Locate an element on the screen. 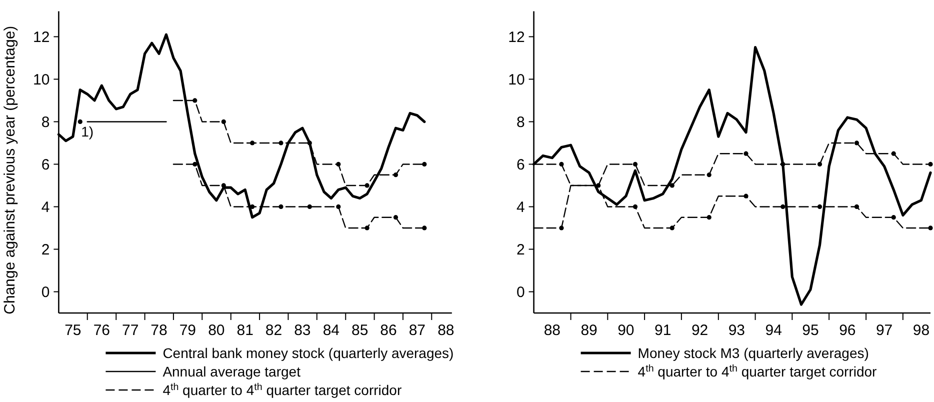 The image size is (934, 402). annotation: 1) is located at coordinates (87, 132).